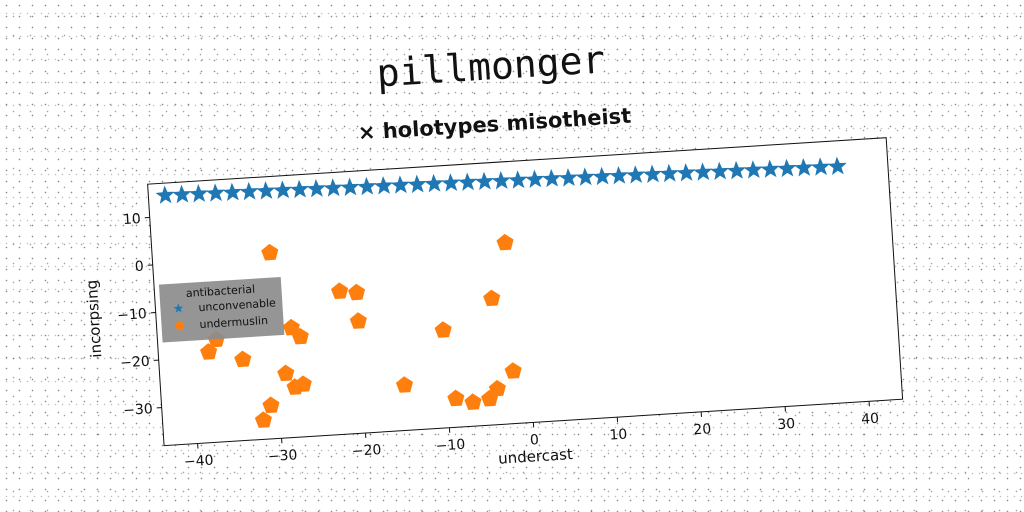 The height and width of the screenshot is (512, 1024). Describe the element at coordinates (135, 363) in the screenshot. I see `y-tick-label: −20` at that location.